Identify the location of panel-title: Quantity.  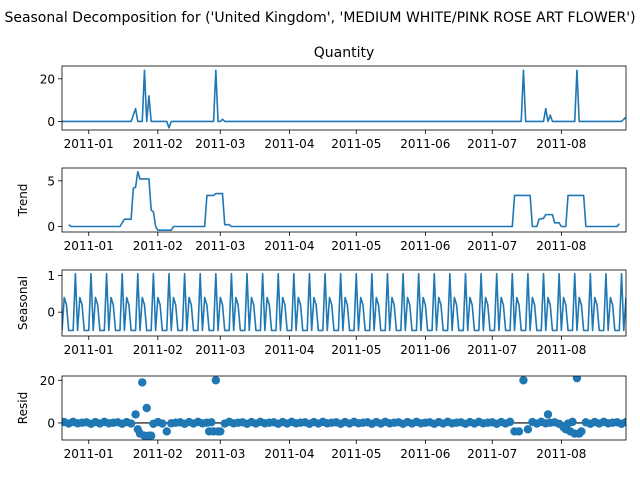
(344, 53).